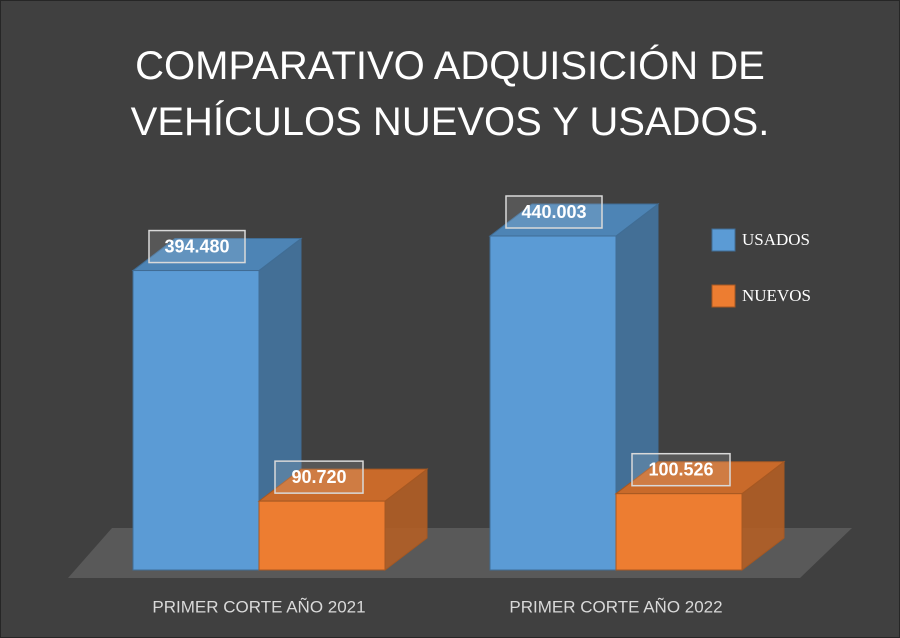 Image resolution: width=900 pixels, height=638 pixels. What do you see at coordinates (776, 239) in the screenshot?
I see `legend-label: USADOS` at bounding box center [776, 239].